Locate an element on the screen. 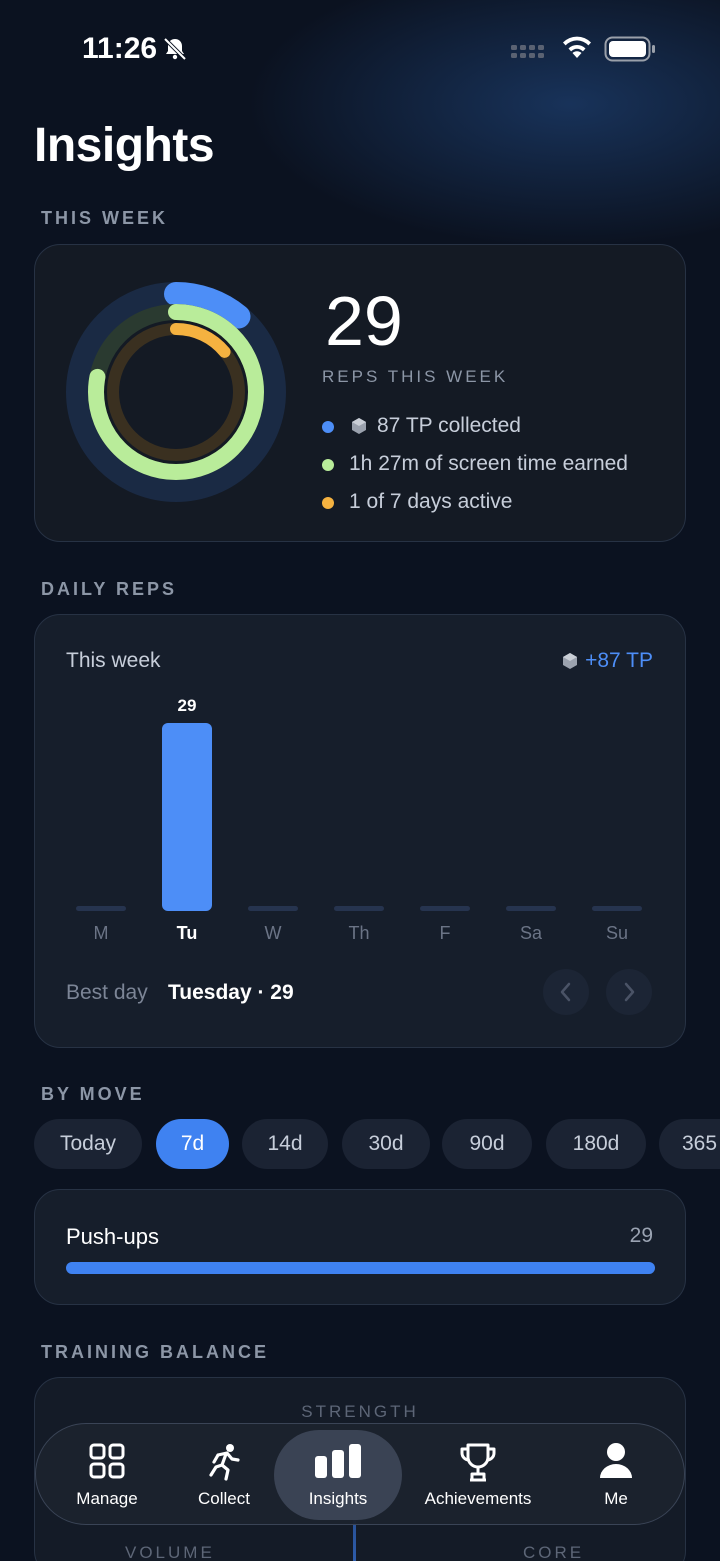 The width and height of the screenshot is (720, 1561). legend-dot-screen-time is located at coordinates (328, 465).